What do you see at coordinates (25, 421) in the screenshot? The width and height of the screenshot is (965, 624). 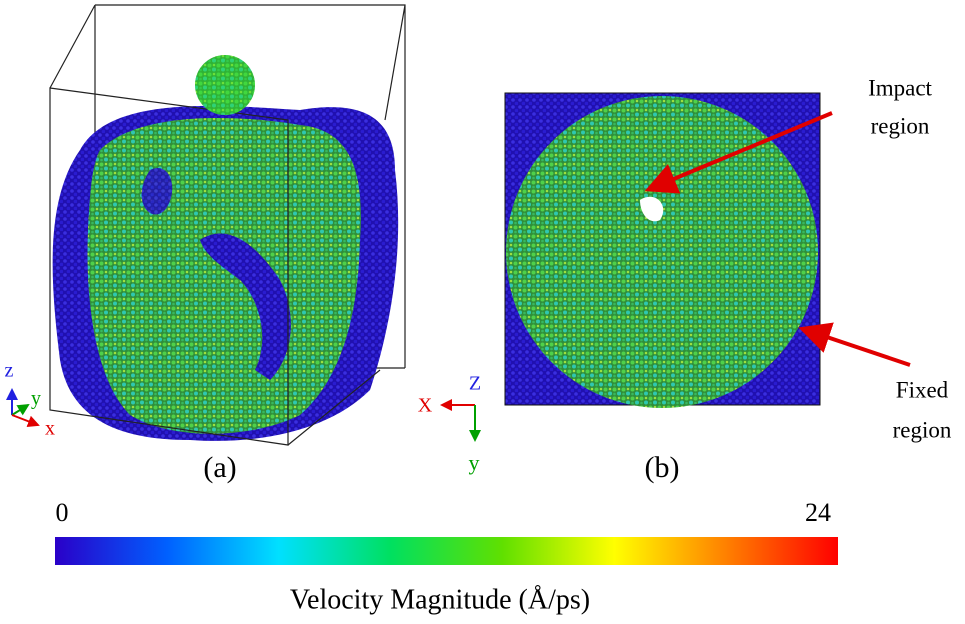 I see `axis-x` at bounding box center [25, 421].